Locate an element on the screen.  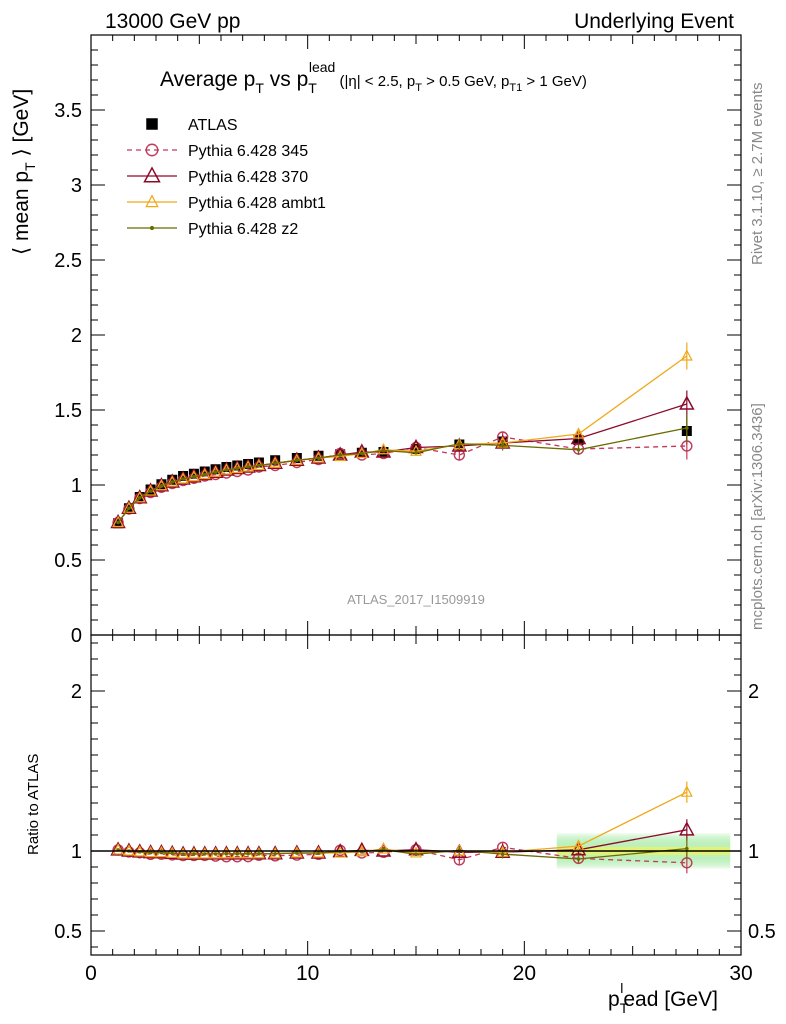
x-tick-label: 30 is located at coordinates (740, 973).